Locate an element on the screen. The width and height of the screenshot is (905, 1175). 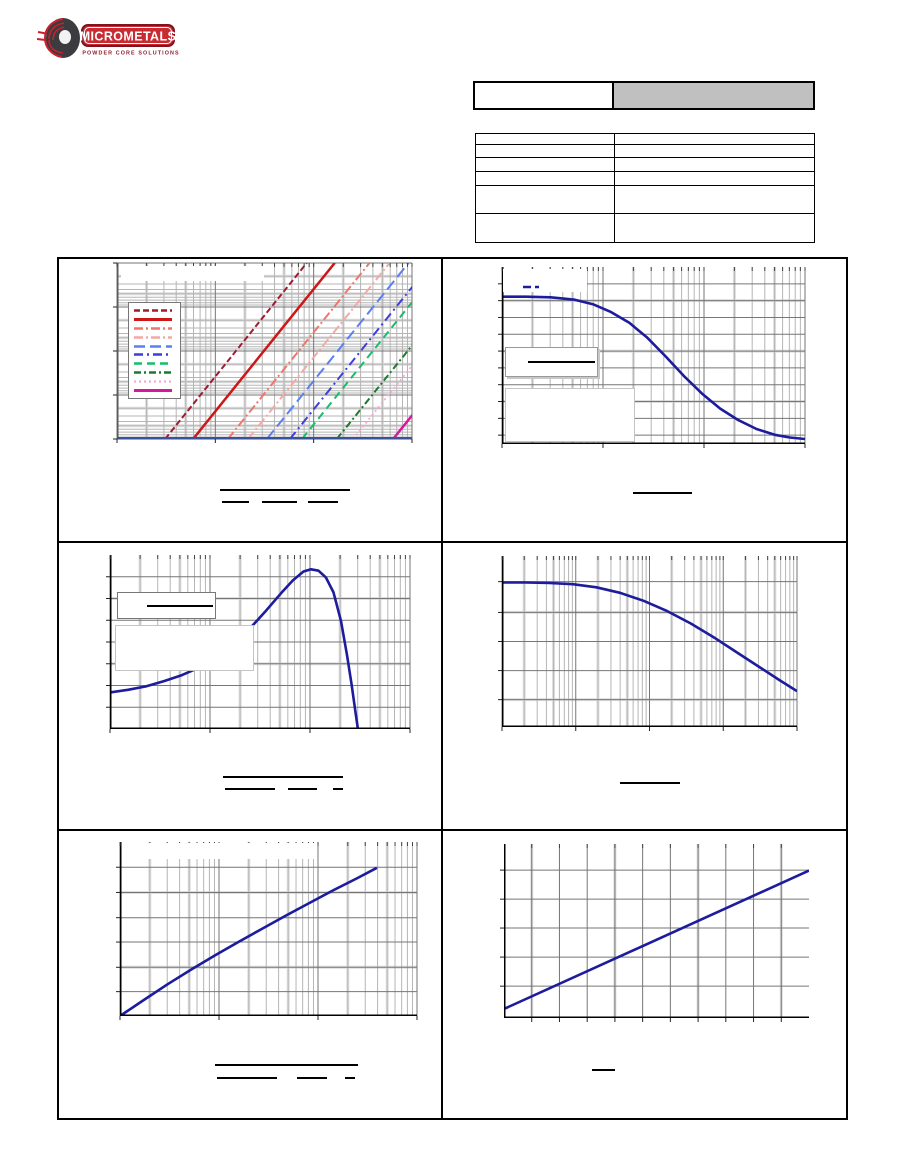
brand-name: MICROMETALS is located at coordinates (128, 37).